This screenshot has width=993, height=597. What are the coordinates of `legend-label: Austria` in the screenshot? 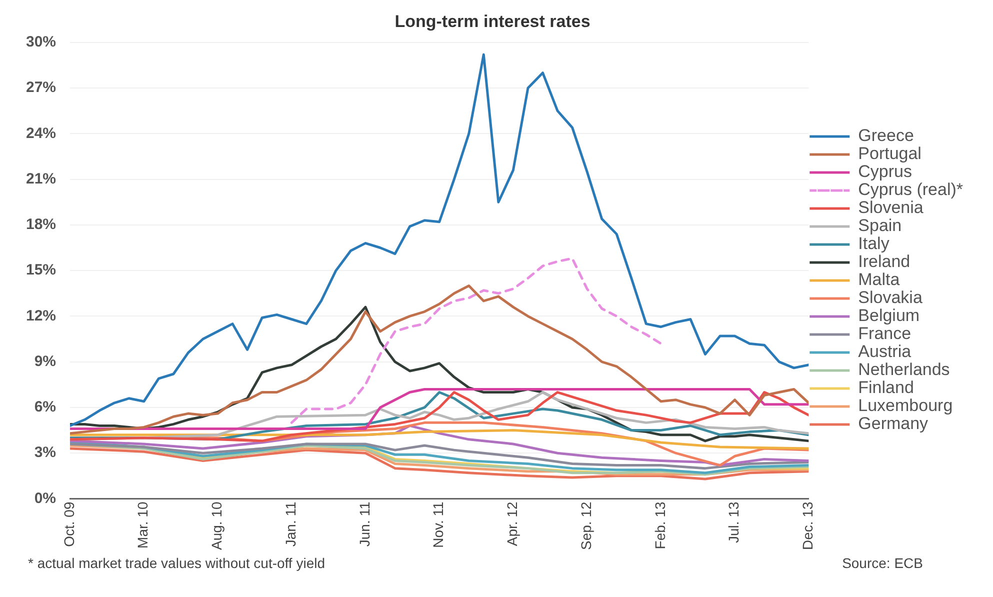 It's located at (885, 352).